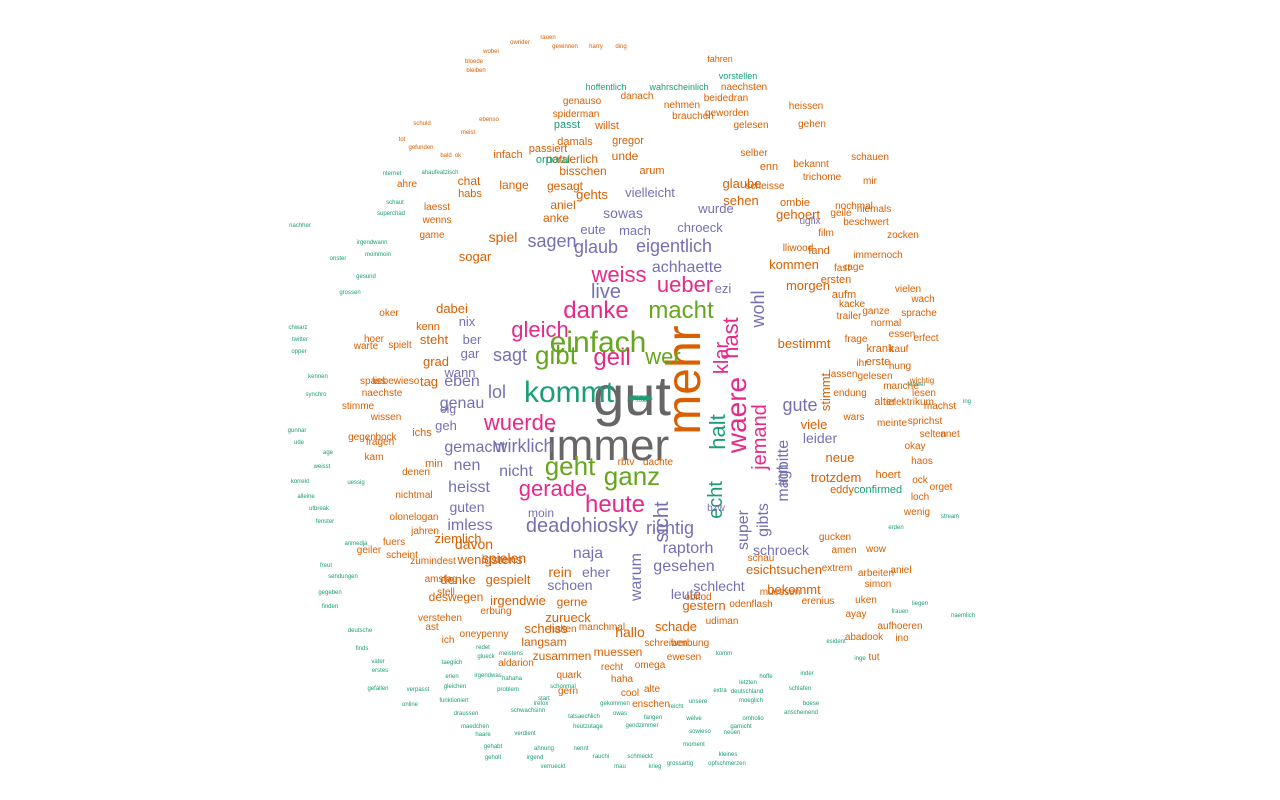 The height and width of the screenshot is (800, 1280). What do you see at coordinates (541, 513) in the screenshot?
I see `word-116: moin` at bounding box center [541, 513].